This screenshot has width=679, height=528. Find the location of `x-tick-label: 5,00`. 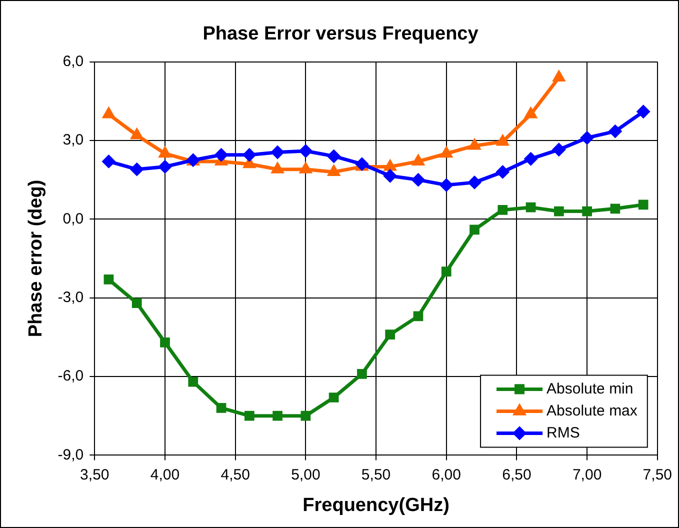

x-tick-label: 5,00 is located at coordinates (305, 475).